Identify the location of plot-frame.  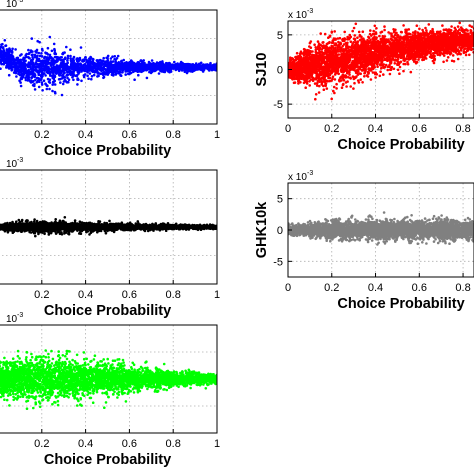
(109, 67).